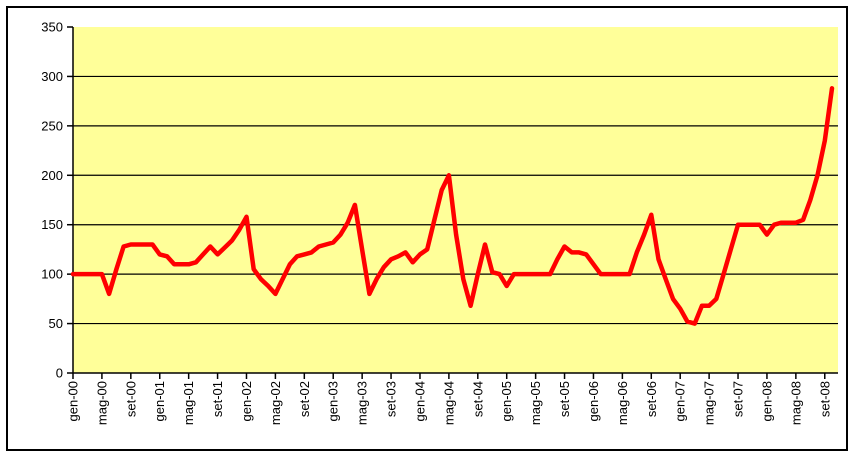  Describe the element at coordinates (477, 399) in the screenshot. I see `x-tick-label: set-04` at that location.